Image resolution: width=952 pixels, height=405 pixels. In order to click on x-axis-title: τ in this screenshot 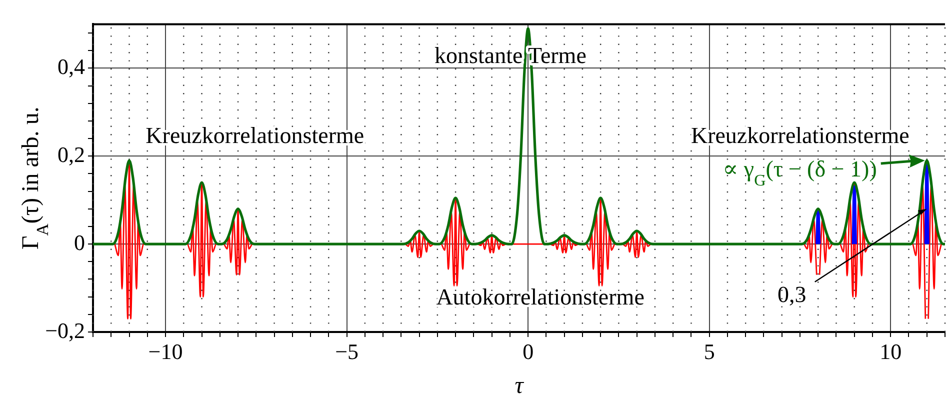, I will do `click(519, 386)`.